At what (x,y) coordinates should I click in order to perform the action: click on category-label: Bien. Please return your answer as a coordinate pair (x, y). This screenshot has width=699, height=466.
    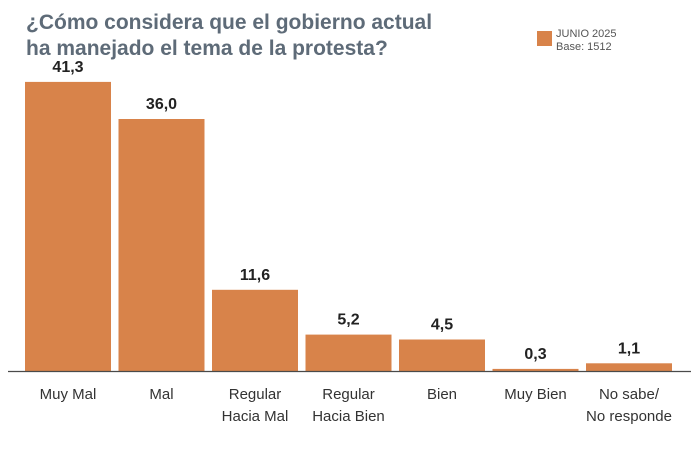
    Looking at the image, I should click on (442, 394).